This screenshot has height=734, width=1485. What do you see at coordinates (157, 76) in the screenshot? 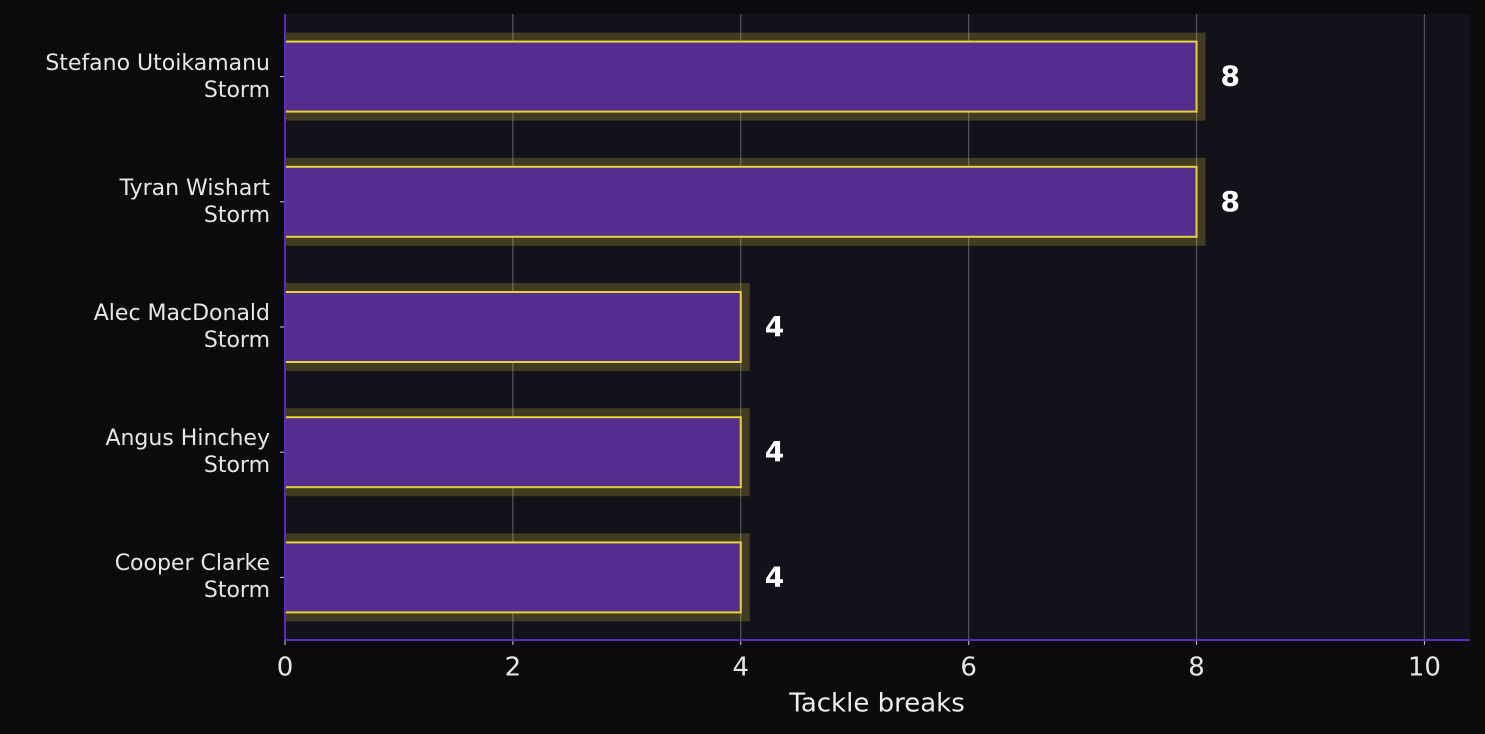
I see `y-tick-label: Stefano Utoikamanu Storm` at bounding box center [157, 76].